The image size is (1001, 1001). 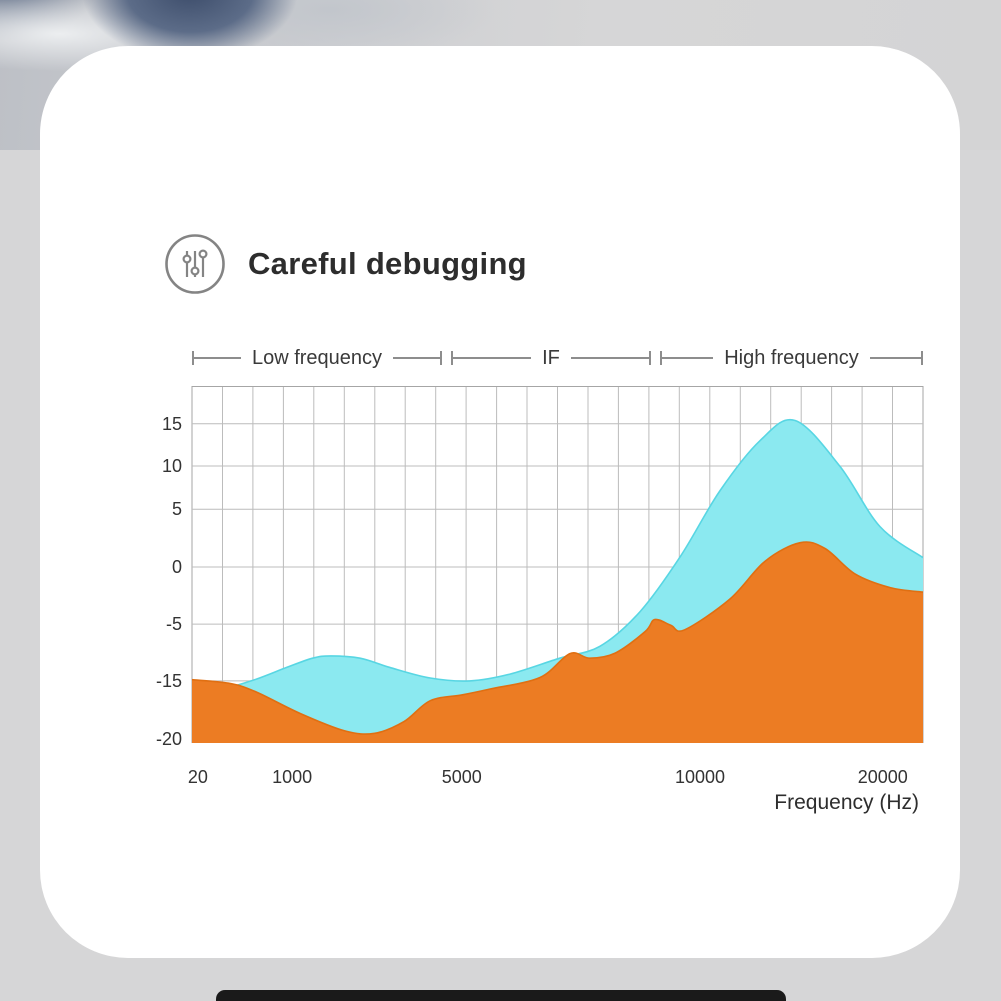 I want to click on band-label-low: Low frequency, so click(x=317, y=357).